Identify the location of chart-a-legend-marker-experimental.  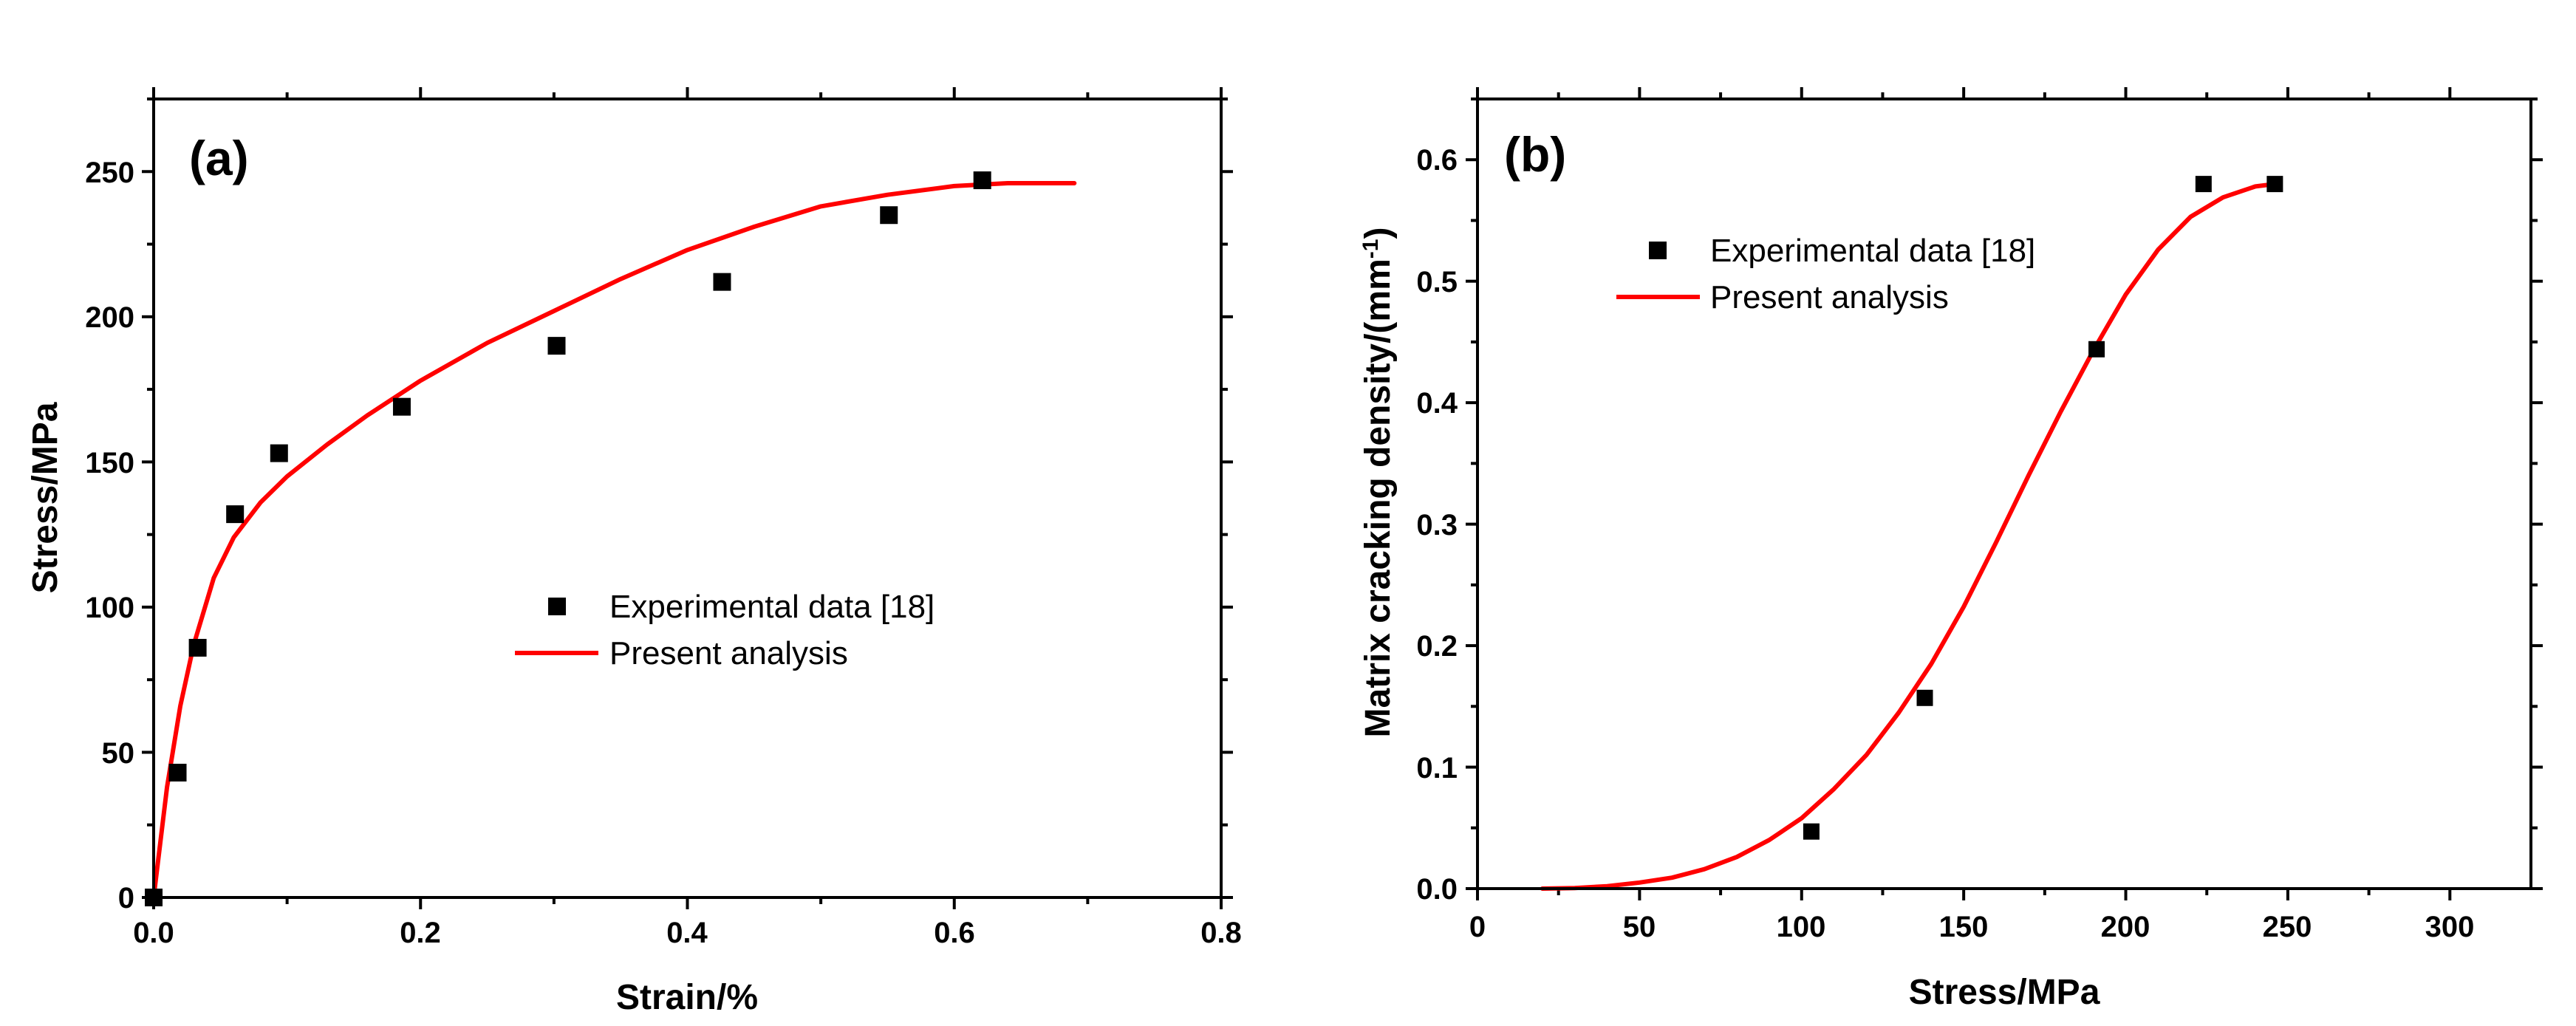
(557, 607).